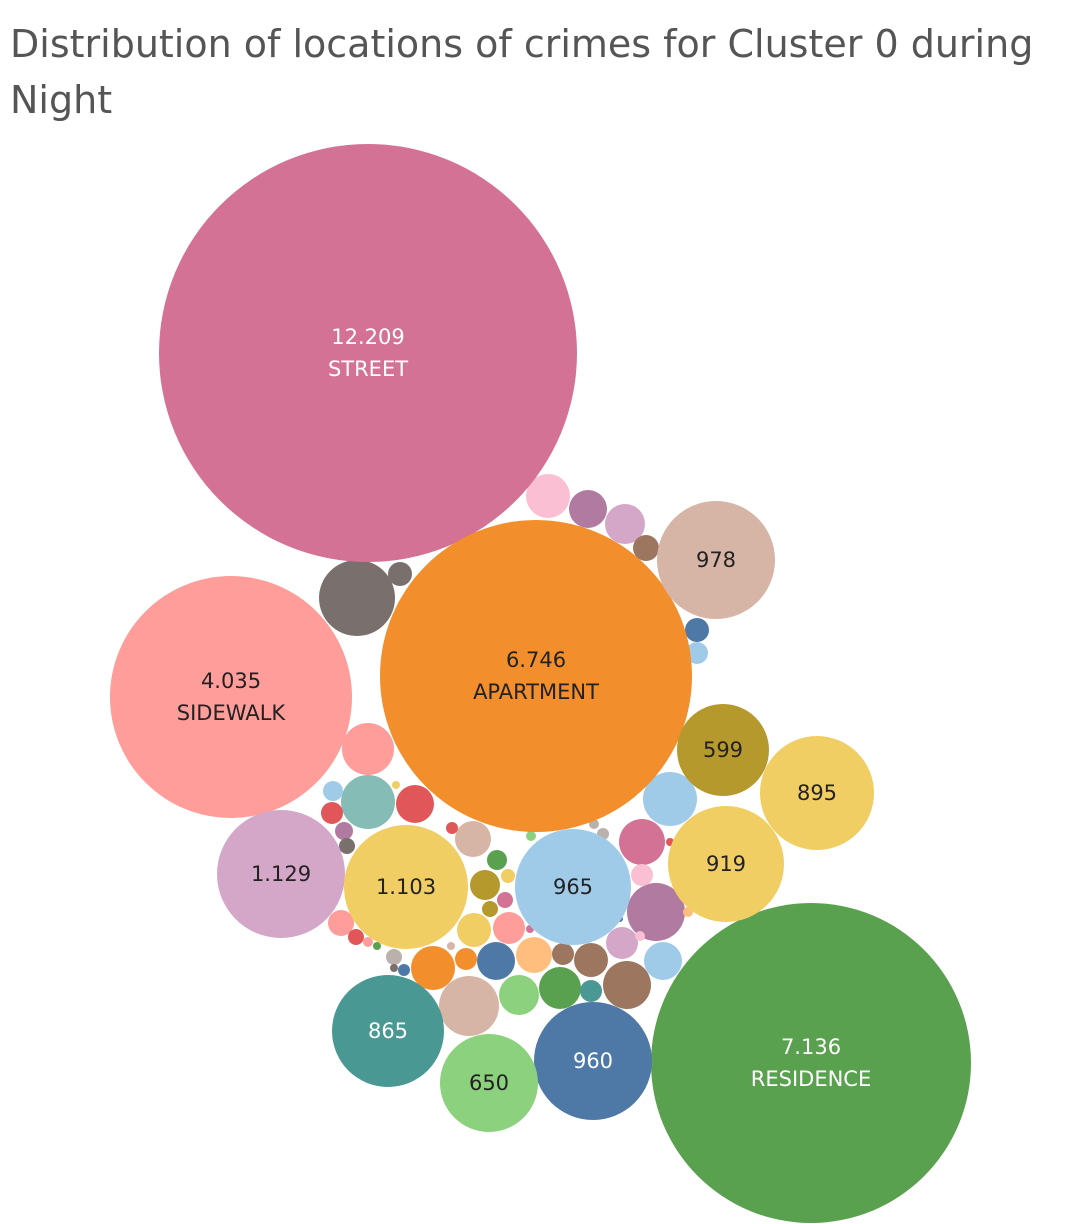 This screenshot has width=1082, height=1224. I want to click on bubble-value-value-599: 599, so click(723, 750).